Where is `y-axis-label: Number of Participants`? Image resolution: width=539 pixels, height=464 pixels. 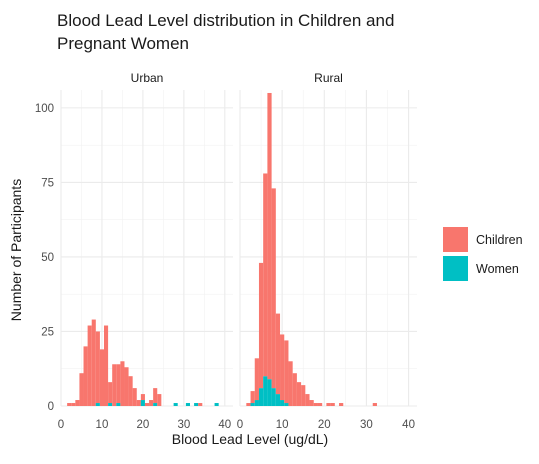 y-axis-label: Number of Participants is located at coordinates (16, 250).